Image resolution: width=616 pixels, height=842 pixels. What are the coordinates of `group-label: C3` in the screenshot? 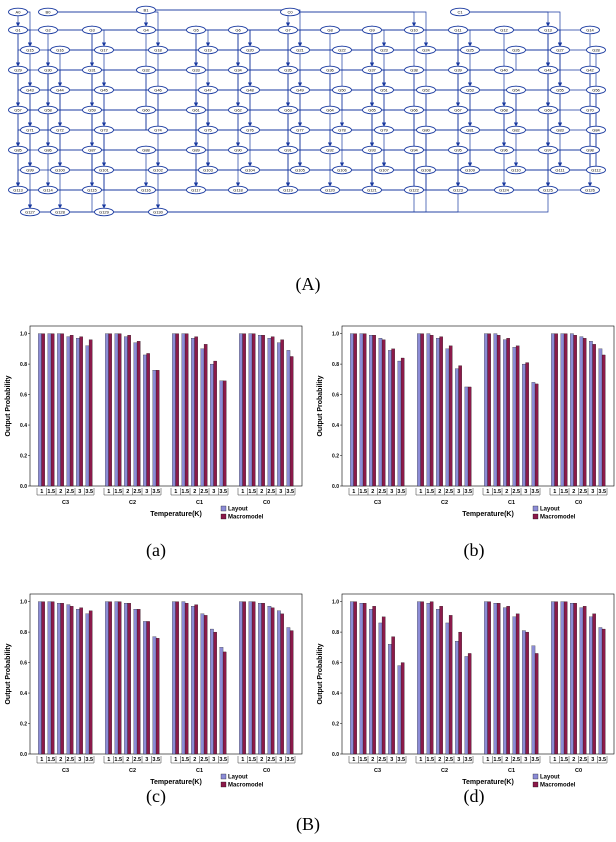 It's located at (377, 771).